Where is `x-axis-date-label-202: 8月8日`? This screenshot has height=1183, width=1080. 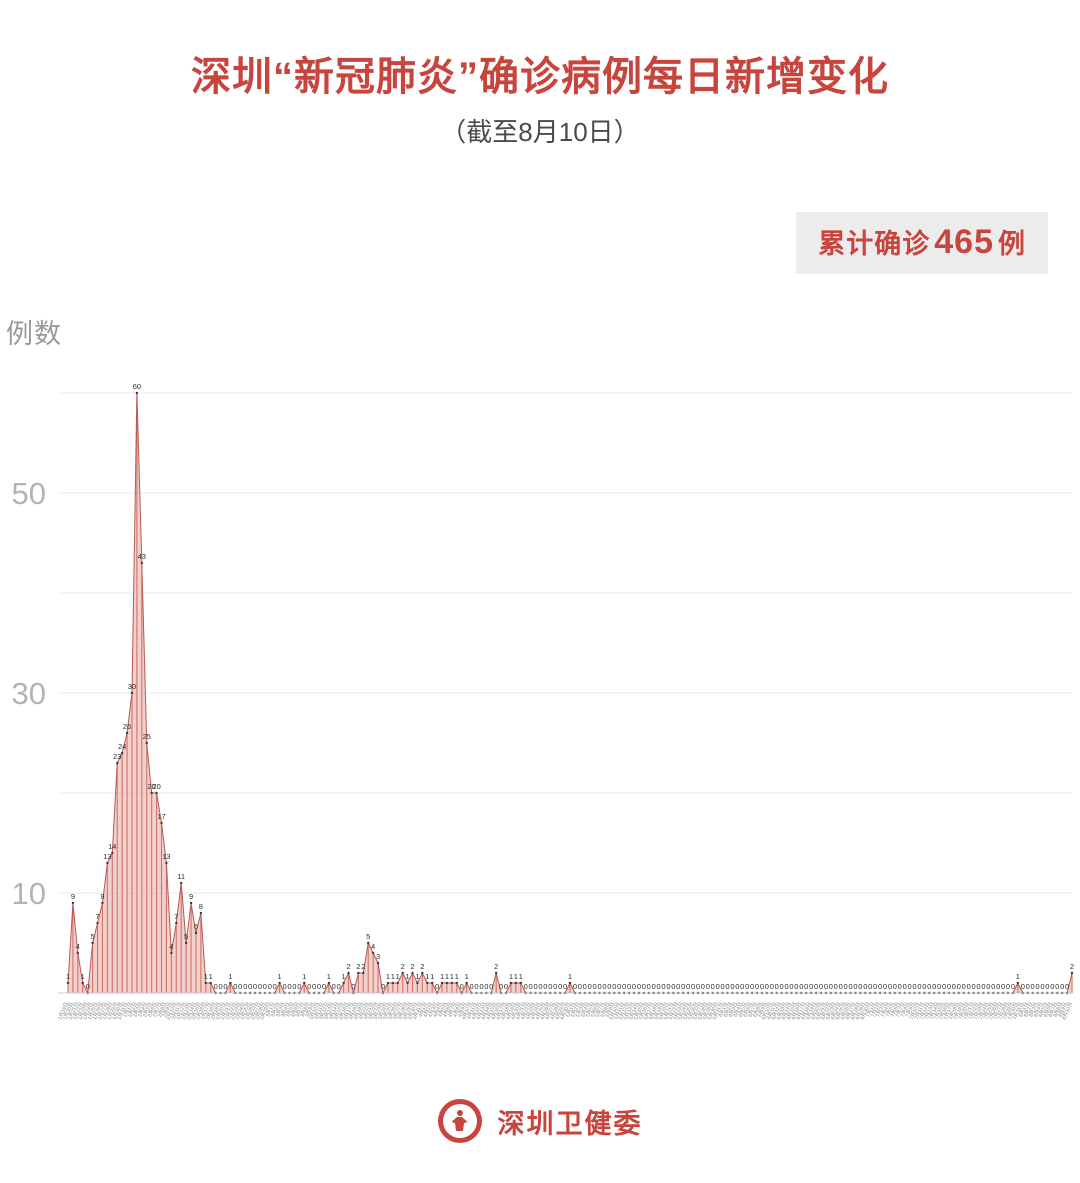
x-axis-date-label-202: 8月8日 is located at coordinates (1058, 1010).